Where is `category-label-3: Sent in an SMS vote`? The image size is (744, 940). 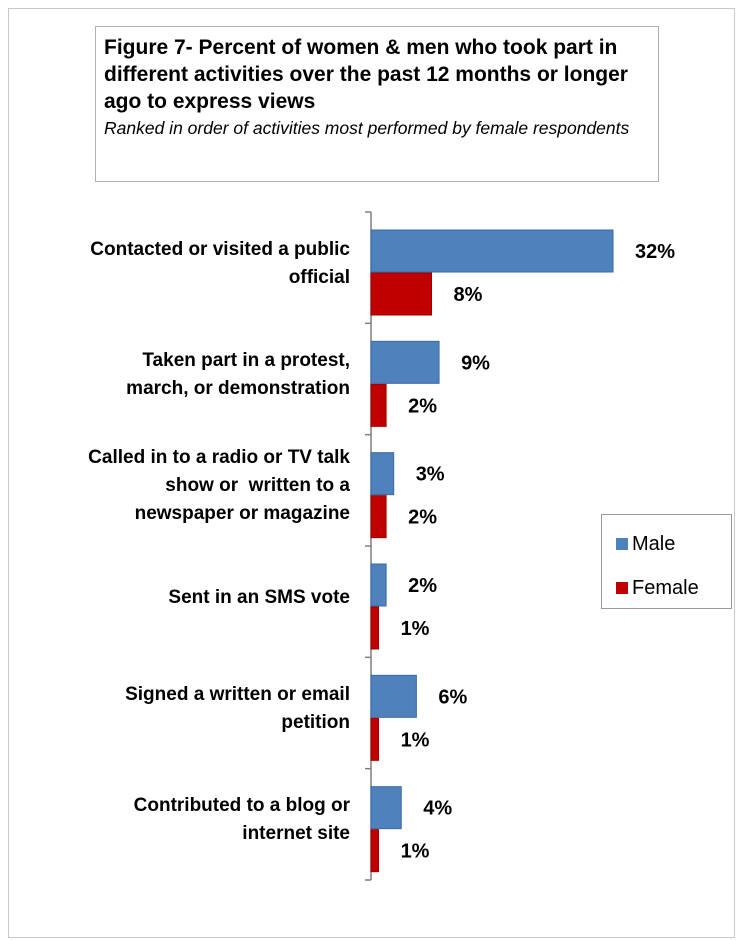 category-label-3: Sent in an SMS vote is located at coordinates (185, 598).